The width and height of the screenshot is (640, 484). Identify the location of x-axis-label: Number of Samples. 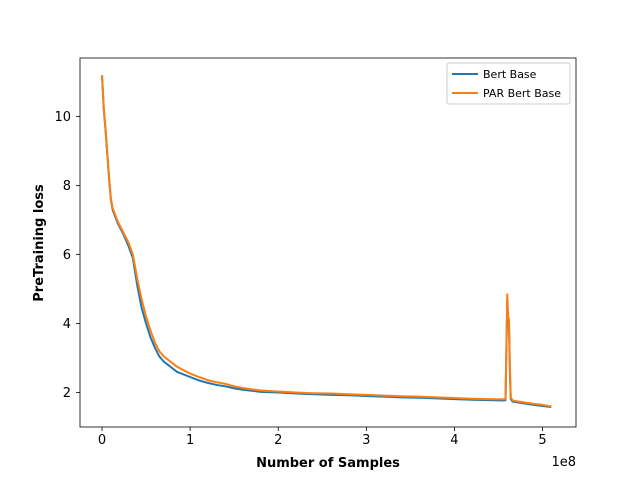
(328, 463).